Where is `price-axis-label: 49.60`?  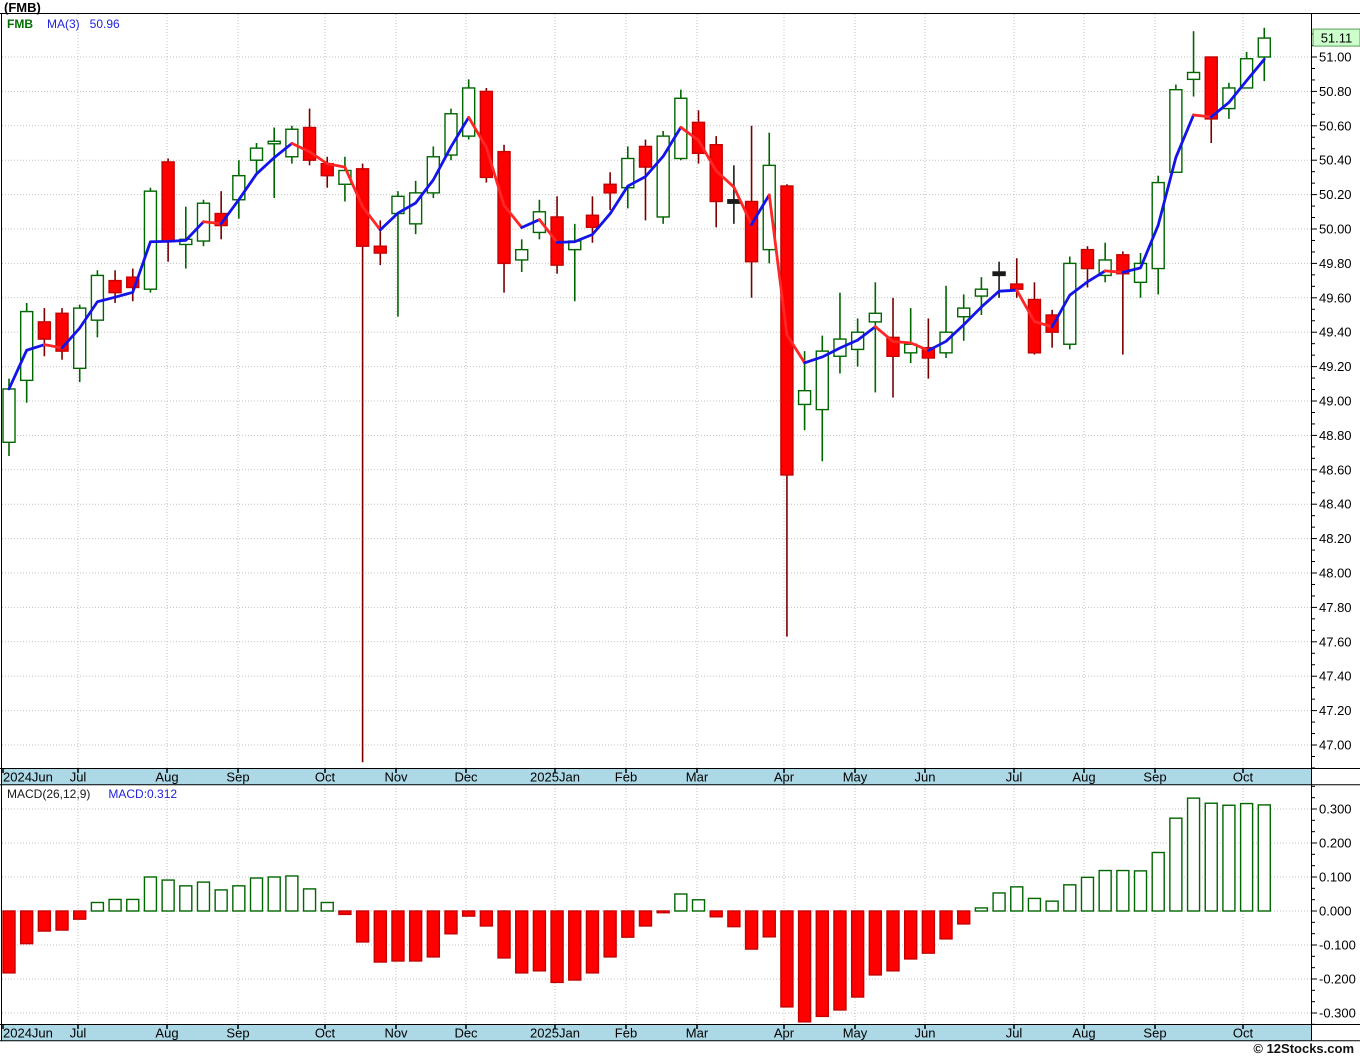
price-axis-label: 49.60 is located at coordinates (1335, 297).